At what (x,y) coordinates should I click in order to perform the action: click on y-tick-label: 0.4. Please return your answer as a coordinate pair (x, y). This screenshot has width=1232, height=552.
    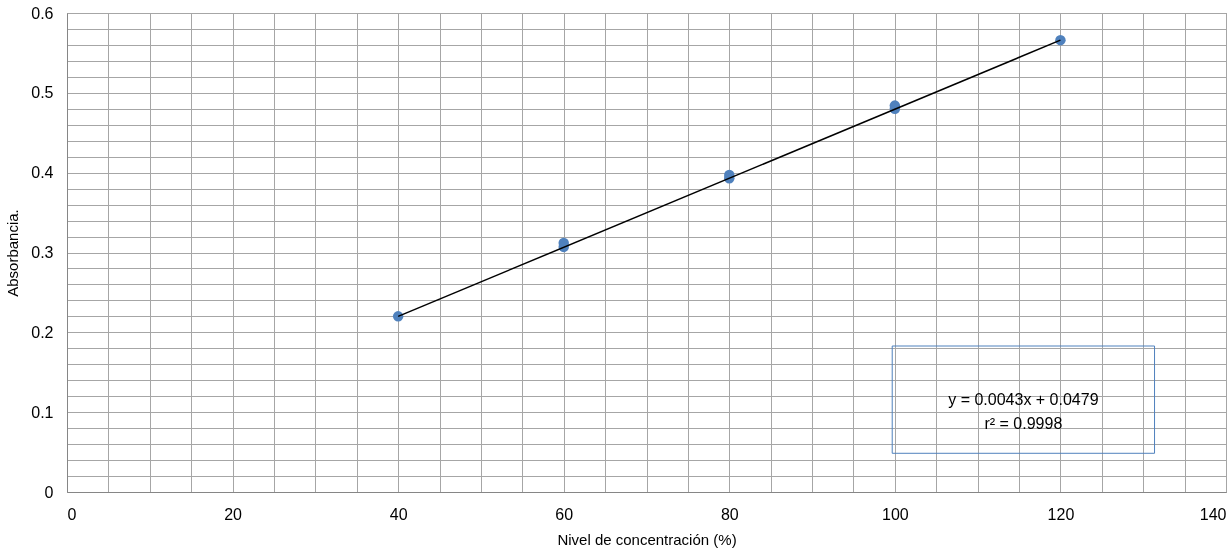
    Looking at the image, I should click on (42, 173).